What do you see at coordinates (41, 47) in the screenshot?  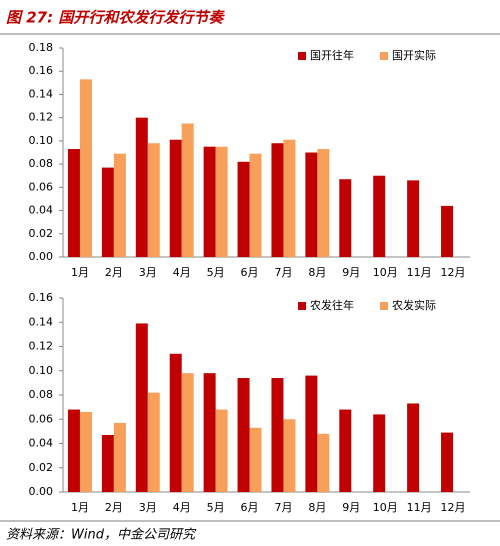 I see `y-tick-label: 0.18` at bounding box center [41, 47].